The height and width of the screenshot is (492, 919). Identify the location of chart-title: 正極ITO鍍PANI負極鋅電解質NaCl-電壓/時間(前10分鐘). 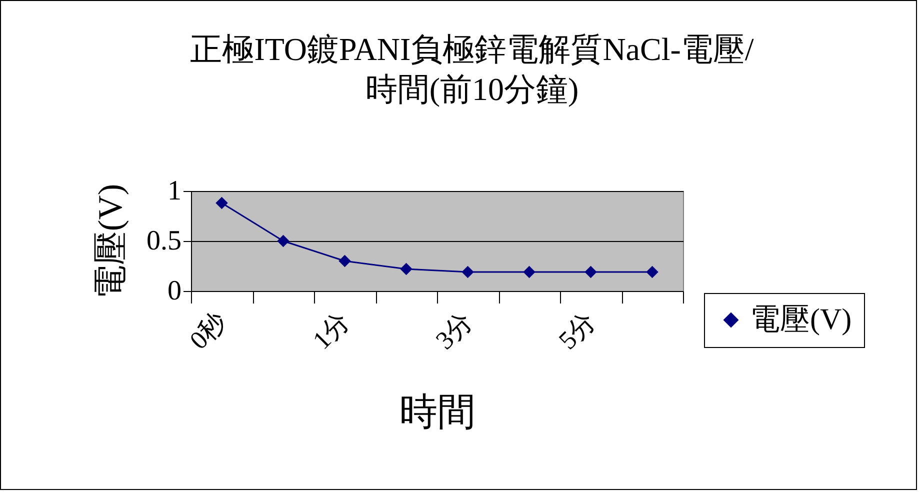
(472, 69).